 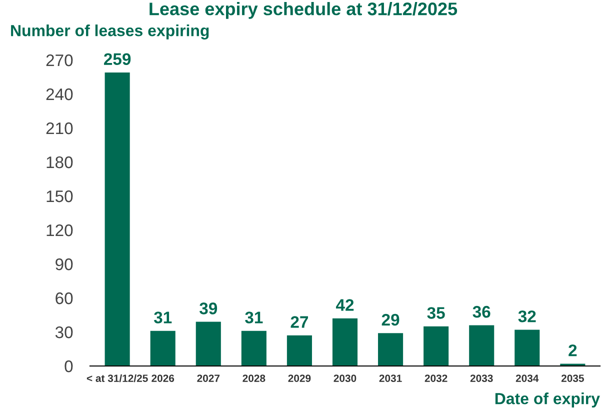 I want to click on x-axis-title: Date of expiry, so click(x=547, y=400).